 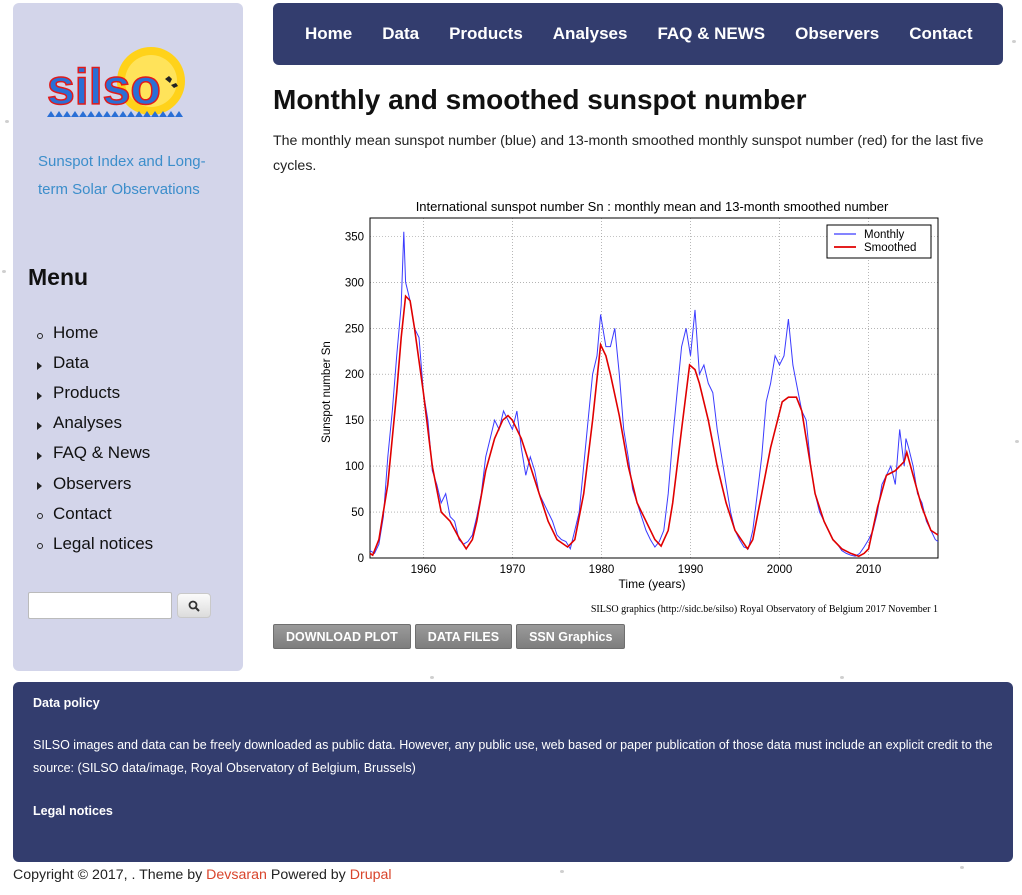 What do you see at coordinates (354, 329) in the screenshot?
I see `y-tick-label: 250` at bounding box center [354, 329].